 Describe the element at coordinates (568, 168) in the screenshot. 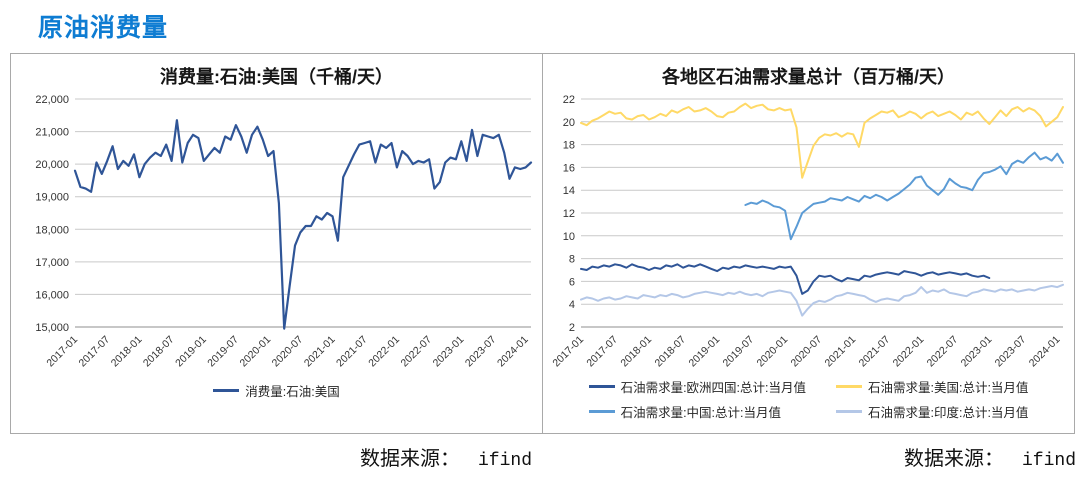

I see `y-axis-tick-label: 16` at that location.